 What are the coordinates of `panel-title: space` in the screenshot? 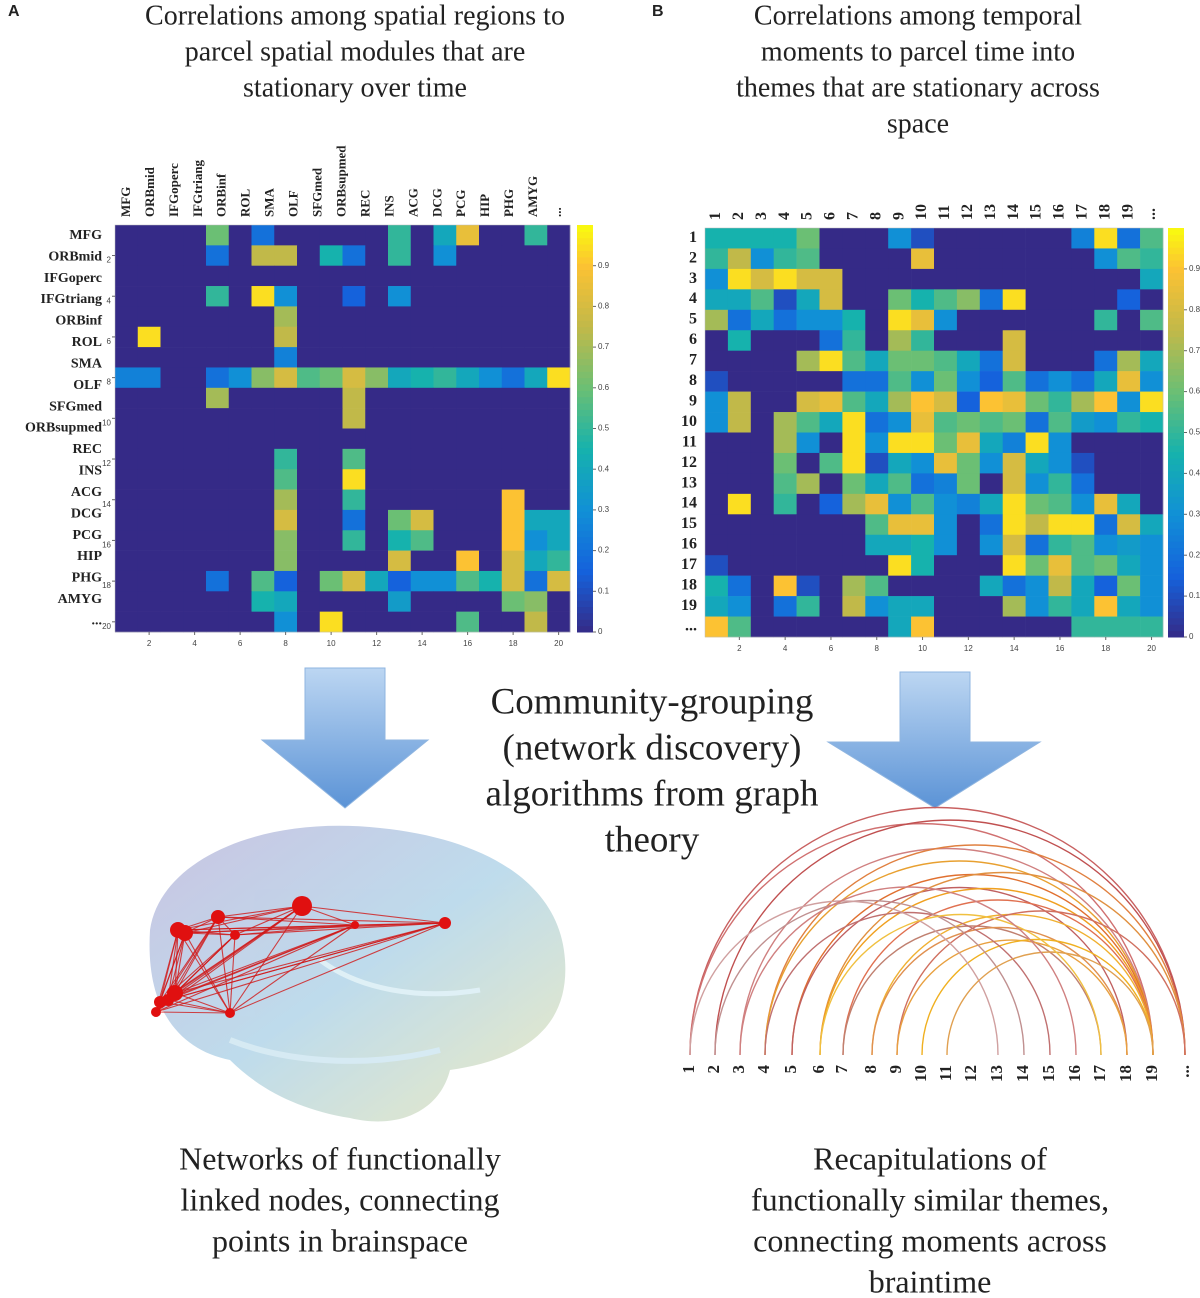 It's located at (918, 123).